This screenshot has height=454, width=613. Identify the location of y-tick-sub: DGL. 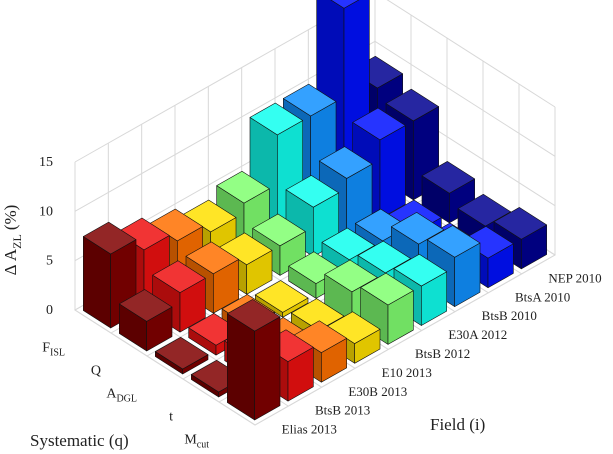
(126, 399).